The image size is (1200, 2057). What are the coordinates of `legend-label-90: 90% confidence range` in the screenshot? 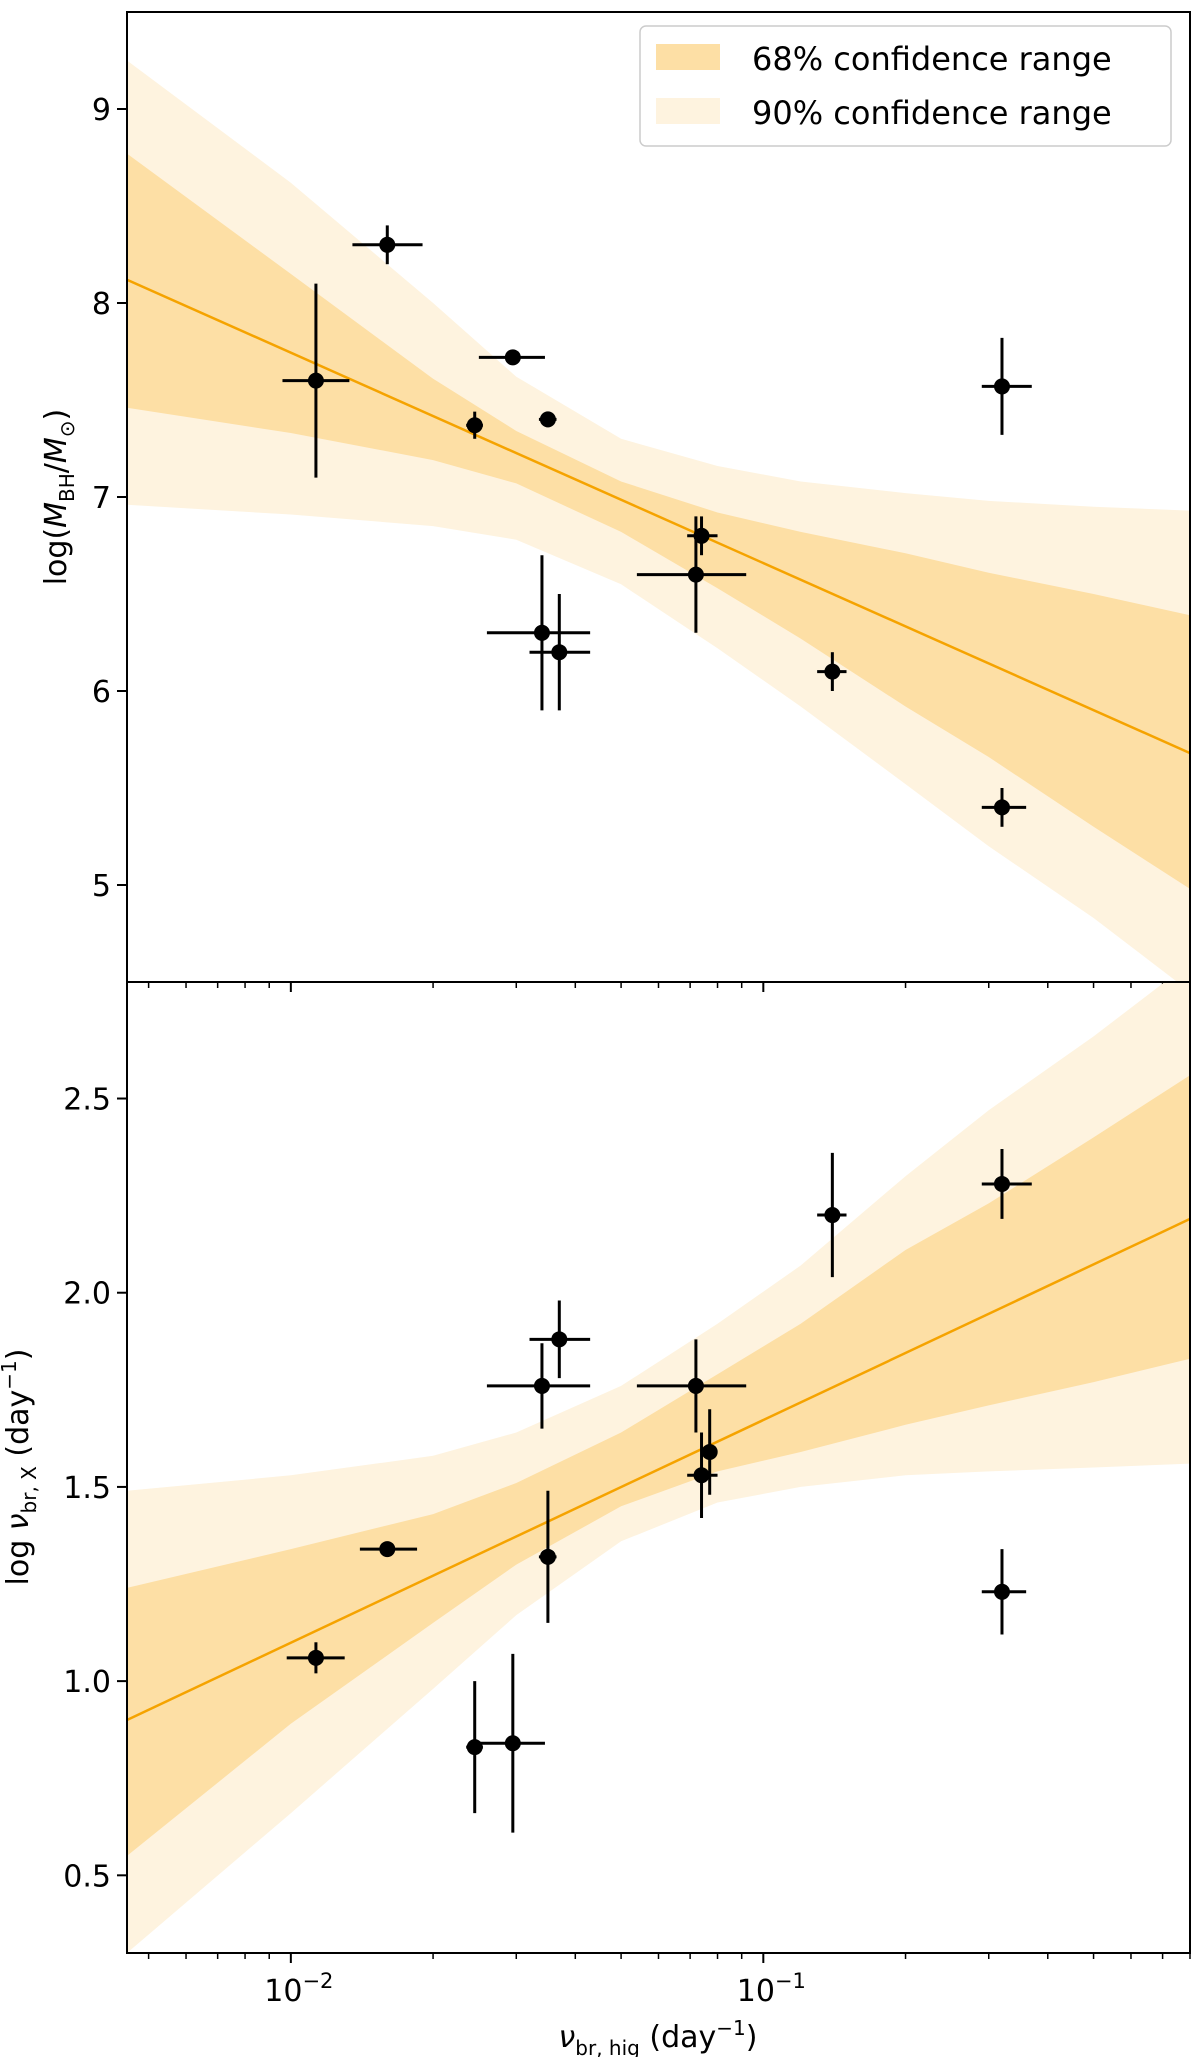 It's located at (932, 113).